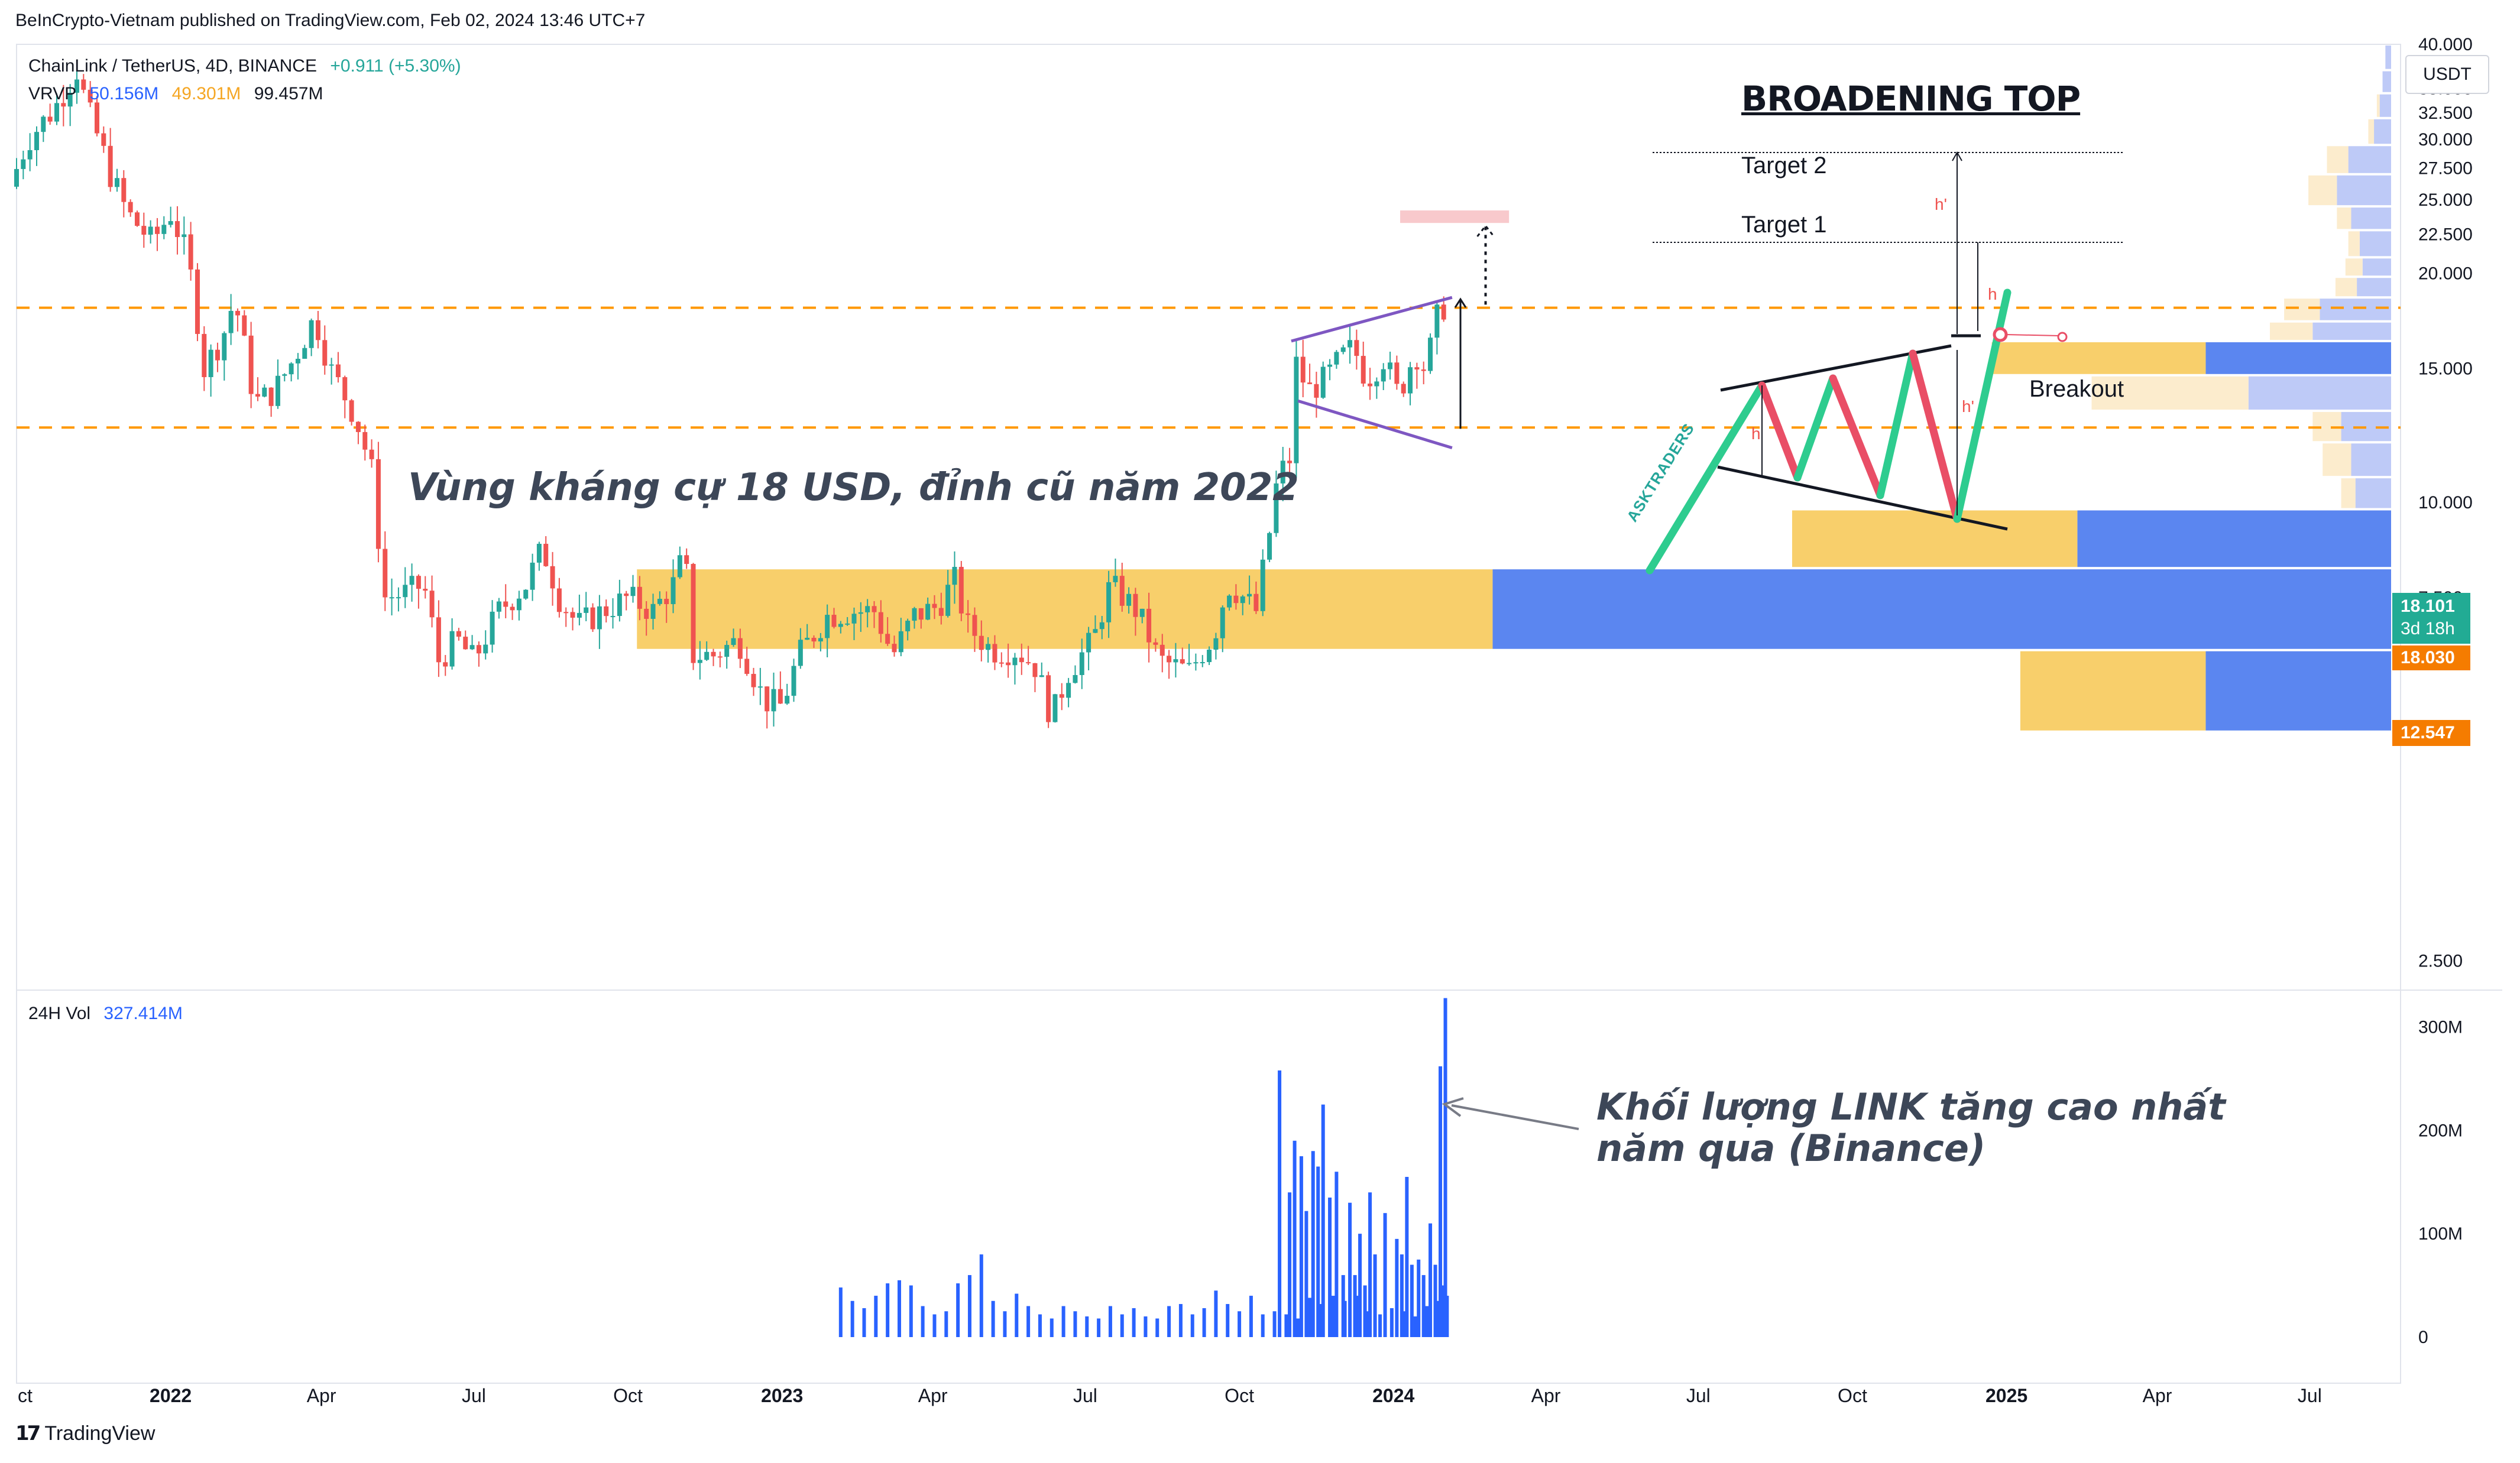  Describe the element at coordinates (2440, 1027) in the screenshot. I see `volume-tick-0: 300M` at that location.